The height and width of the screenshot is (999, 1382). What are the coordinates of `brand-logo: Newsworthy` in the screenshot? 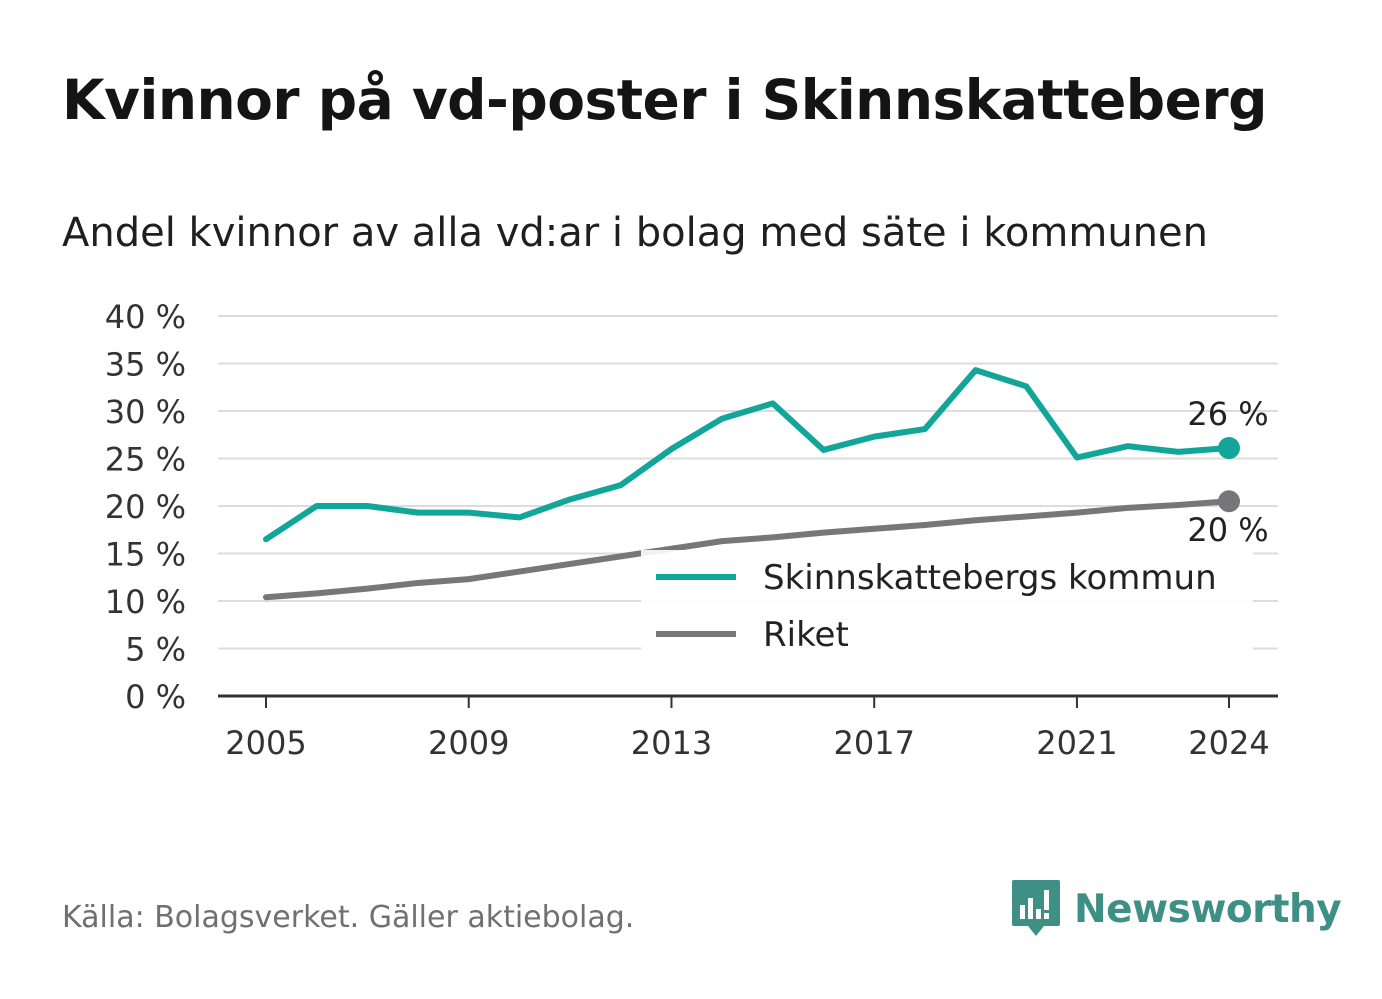 It's located at (1176, 909).